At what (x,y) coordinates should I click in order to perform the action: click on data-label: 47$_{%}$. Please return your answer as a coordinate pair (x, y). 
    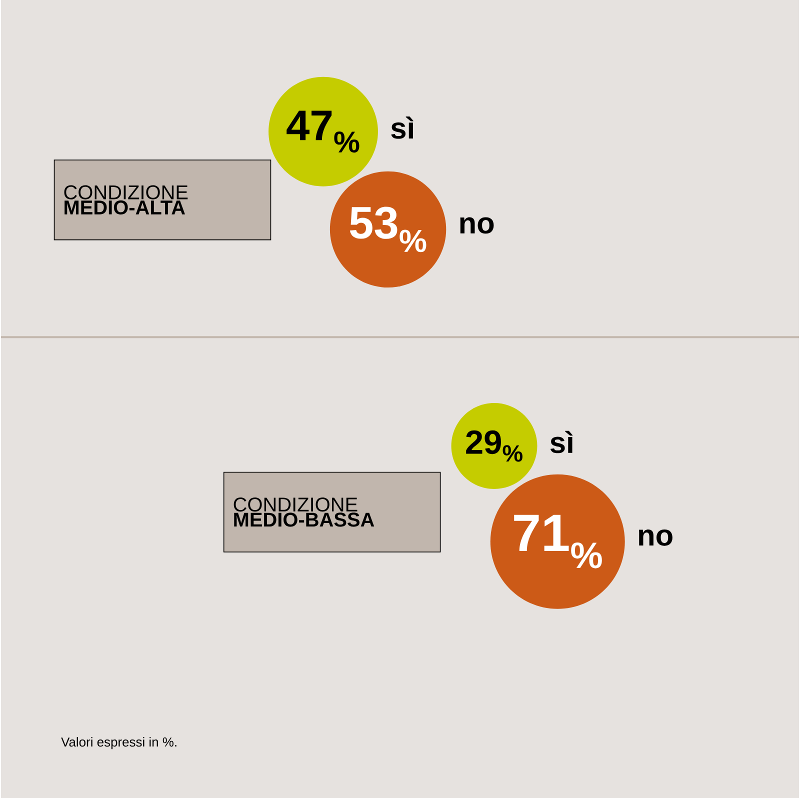
    Looking at the image, I should click on (323, 131).